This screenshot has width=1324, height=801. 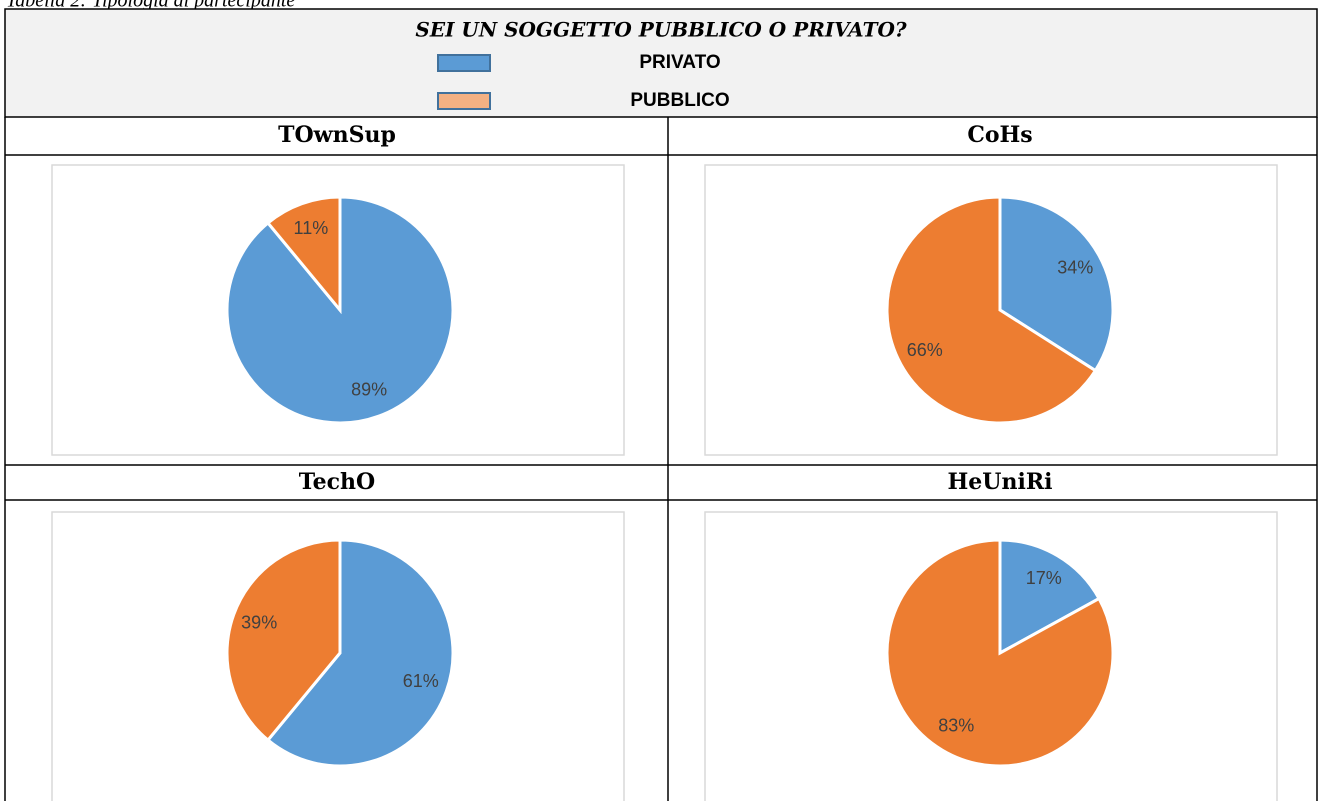 I want to click on header-title: SEI UN SOGGETTO PUBBLICO O PRIVATO?, so click(x=661, y=30).